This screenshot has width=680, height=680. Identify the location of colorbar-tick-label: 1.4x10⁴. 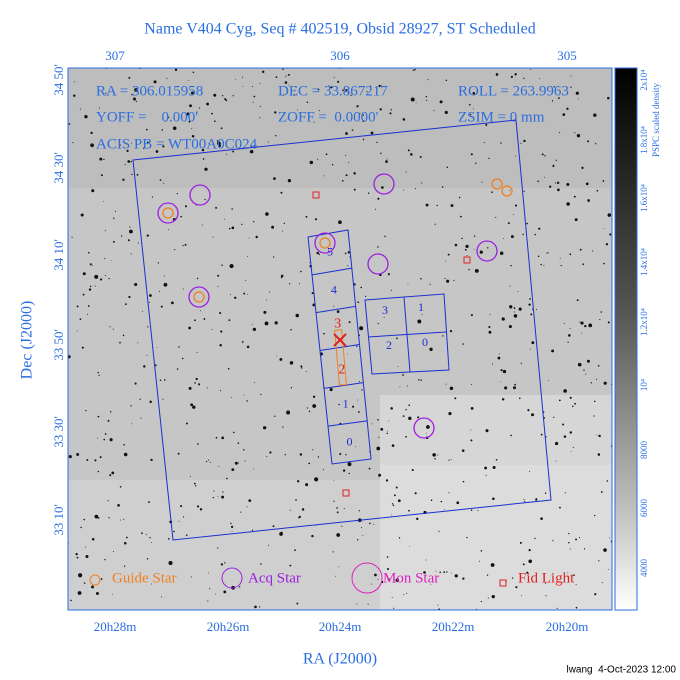
(644, 262).